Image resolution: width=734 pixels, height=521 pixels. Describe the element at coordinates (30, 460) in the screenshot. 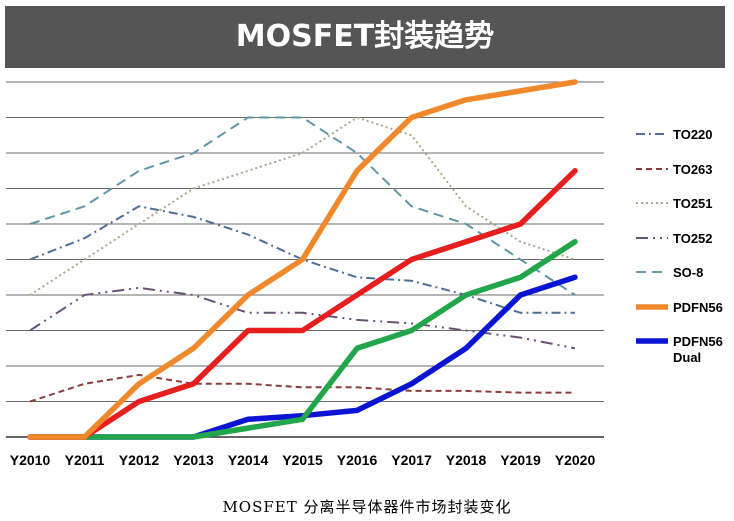

I see `x-tick-label: Y2010` at that location.